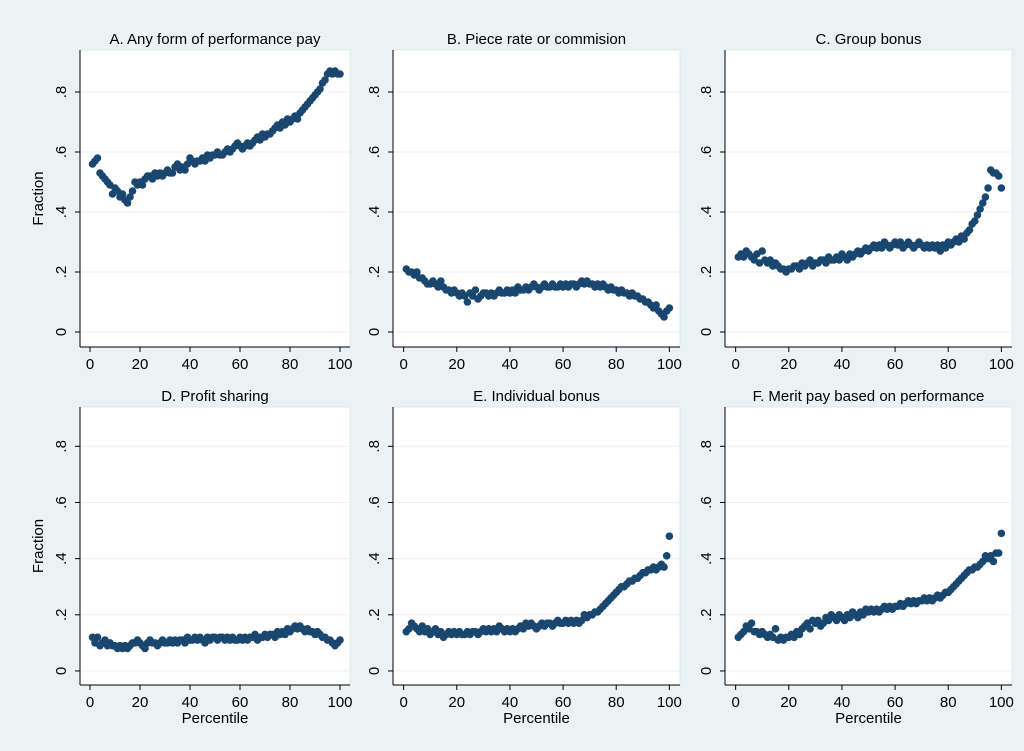 This screenshot has width=1024, height=751. Describe the element at coordinates (536, 396) in the screenshot. I see `panel-title: E. Individual bonus` at that location.